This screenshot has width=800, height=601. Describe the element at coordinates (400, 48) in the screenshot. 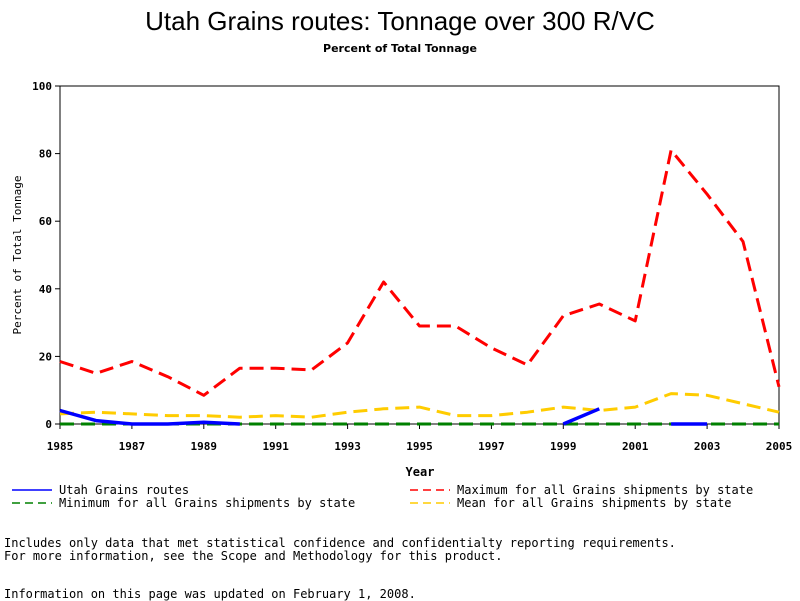

I see `chart-subtitle: Percent of Total Tonnage` at that location.